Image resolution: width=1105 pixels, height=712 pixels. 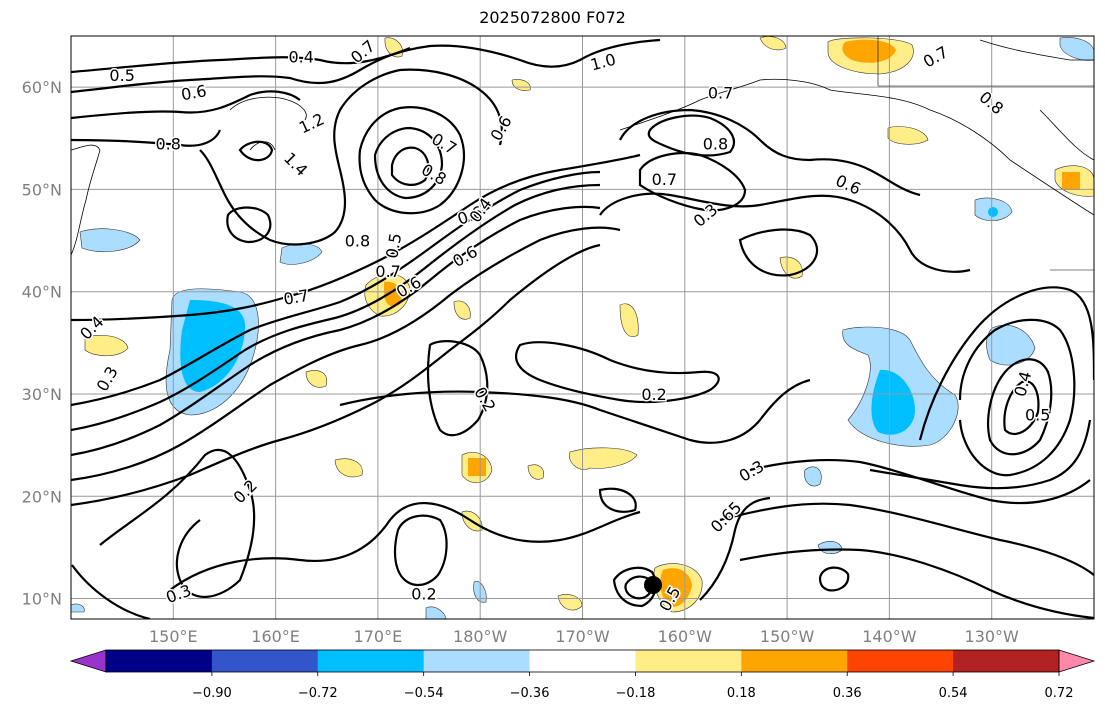 I want to click on shade-negative-far-east, so click(x=1011, y=345).